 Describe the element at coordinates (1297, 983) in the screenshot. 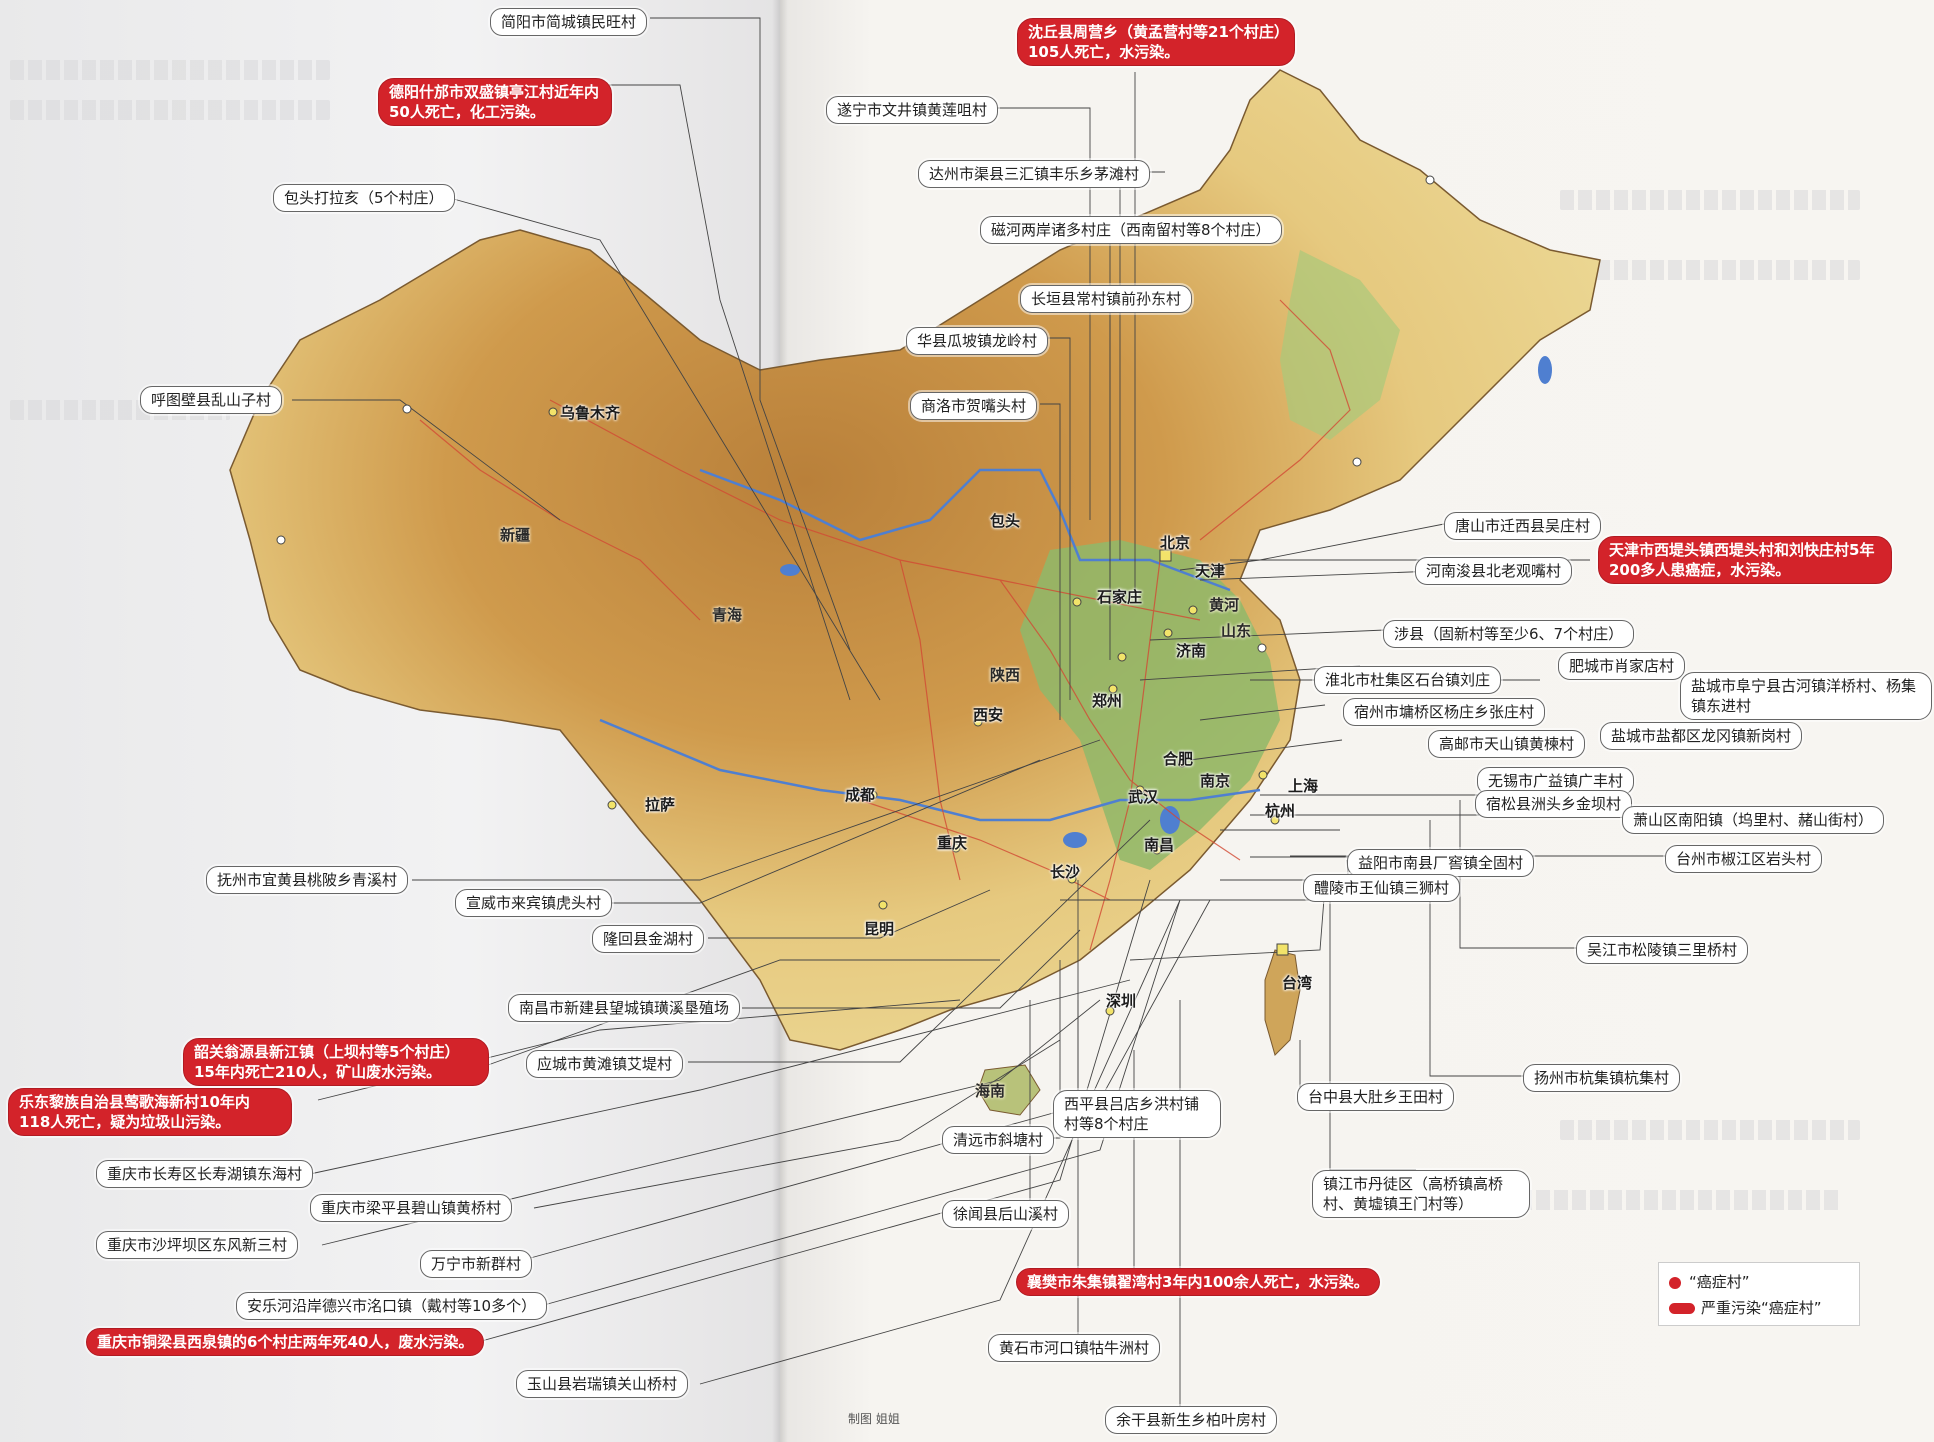

I see `city-label-taiwan: 台湾` at that location.